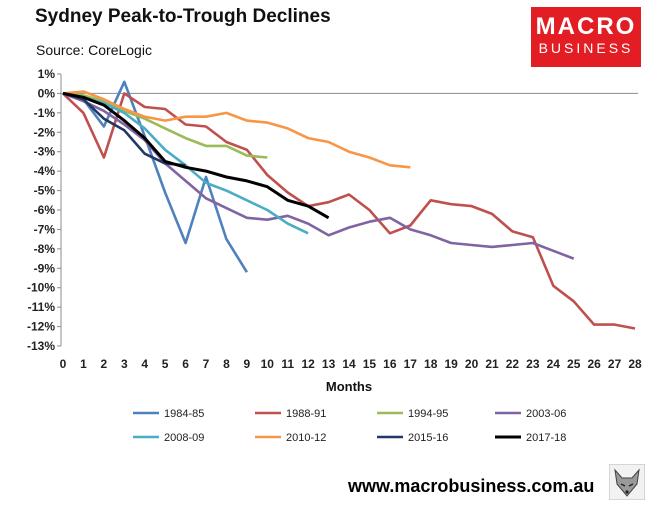 The width and height of the screenshot is (660, 509). I want to click on y-tick-label: -2%, so click(45, 132).